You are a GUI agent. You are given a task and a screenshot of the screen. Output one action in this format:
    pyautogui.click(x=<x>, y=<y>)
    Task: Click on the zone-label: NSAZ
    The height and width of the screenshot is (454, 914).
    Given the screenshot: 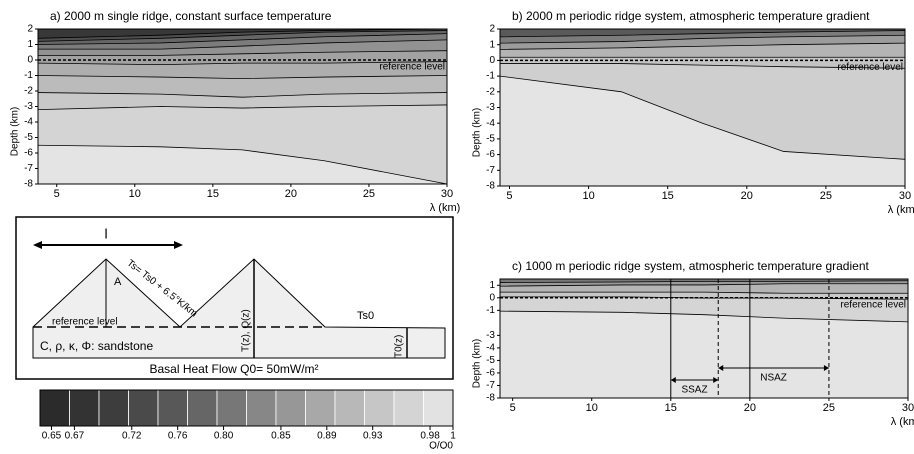 What is the action you would take?
    pyautogui.click(x=773, y=378)
    